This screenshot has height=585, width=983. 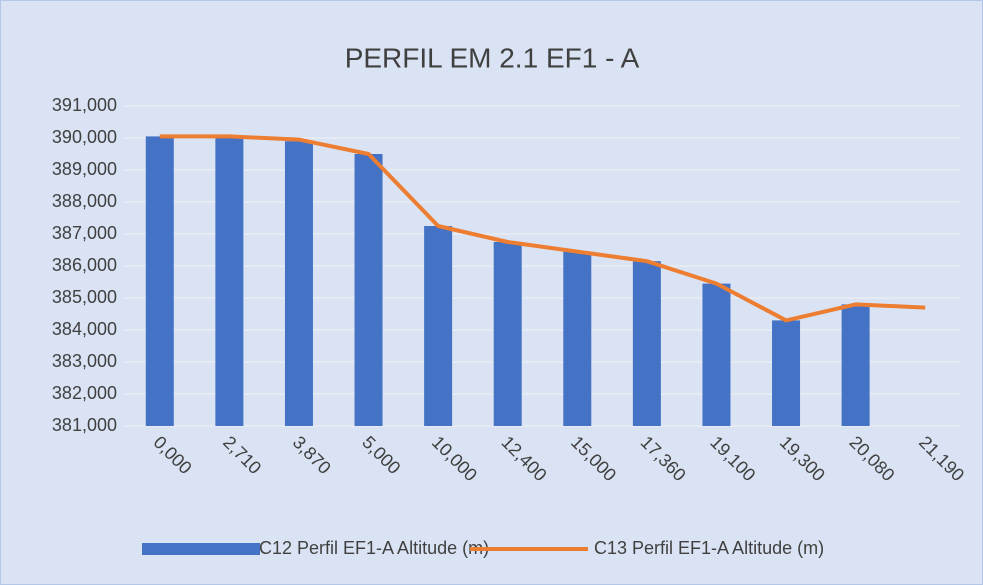 What do you see at coordinates (84, 425) in the screenshot?
I see `y-tick-label: 381,000` at bounding box center [84, 425].